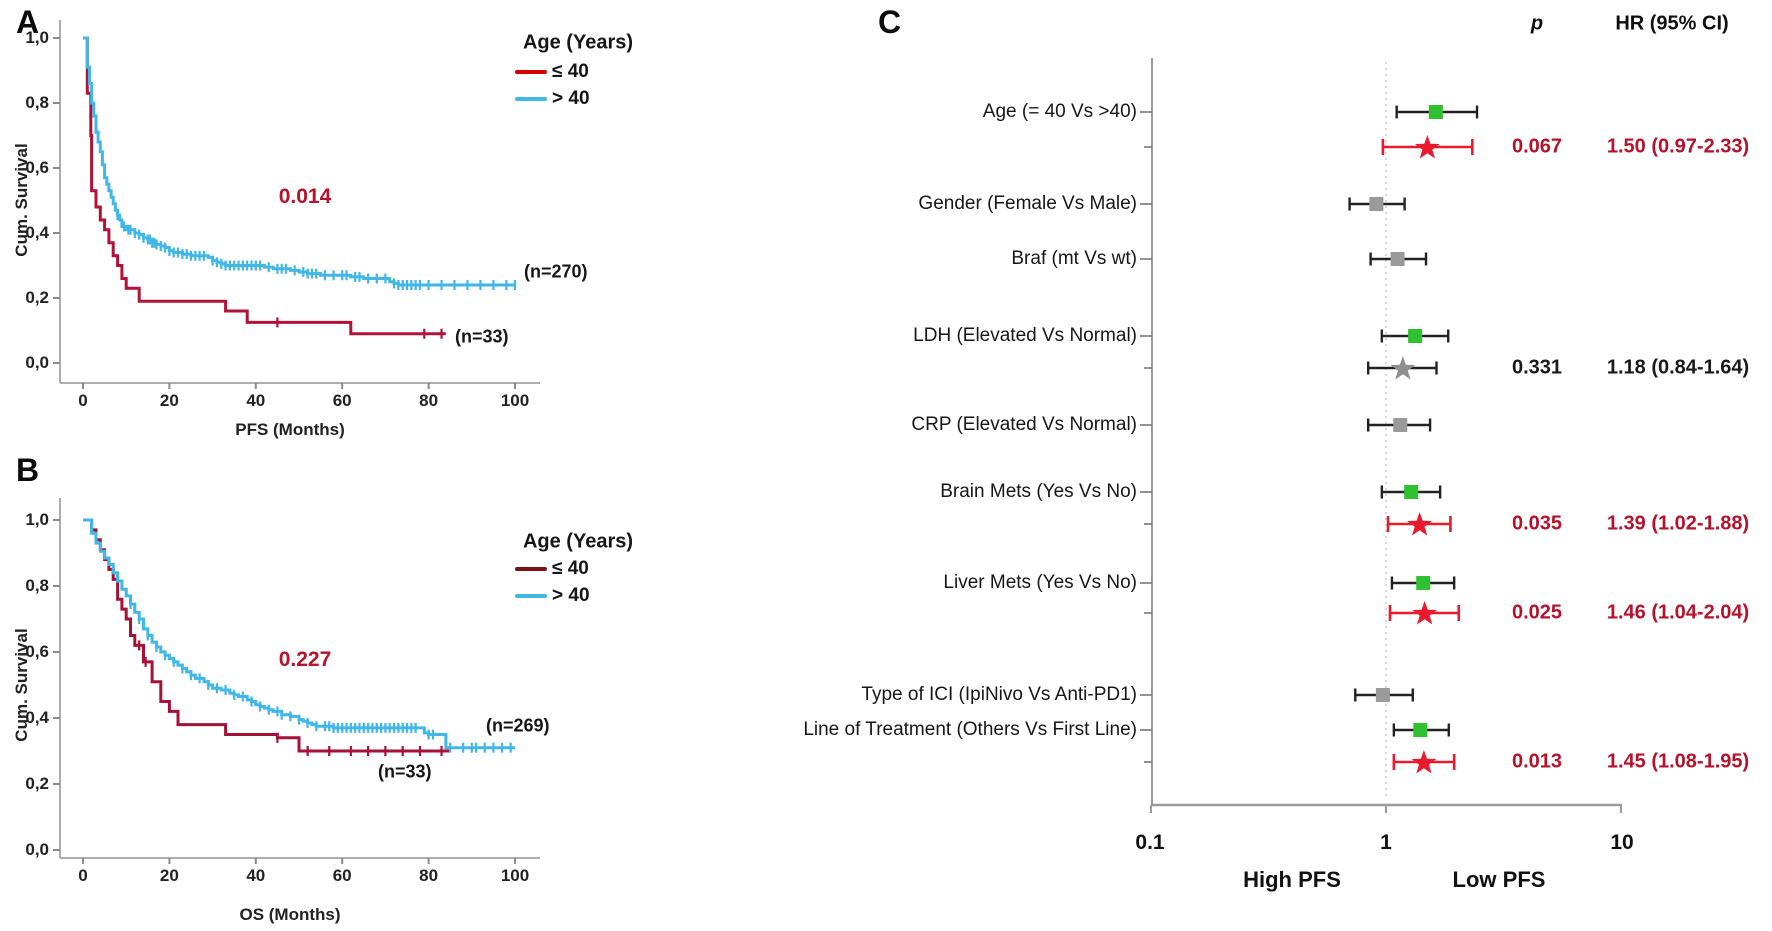 This screenshot has width=1772, height=931. I want to click on panel-b-y-tick-label: 0,6, so click(37, 651).